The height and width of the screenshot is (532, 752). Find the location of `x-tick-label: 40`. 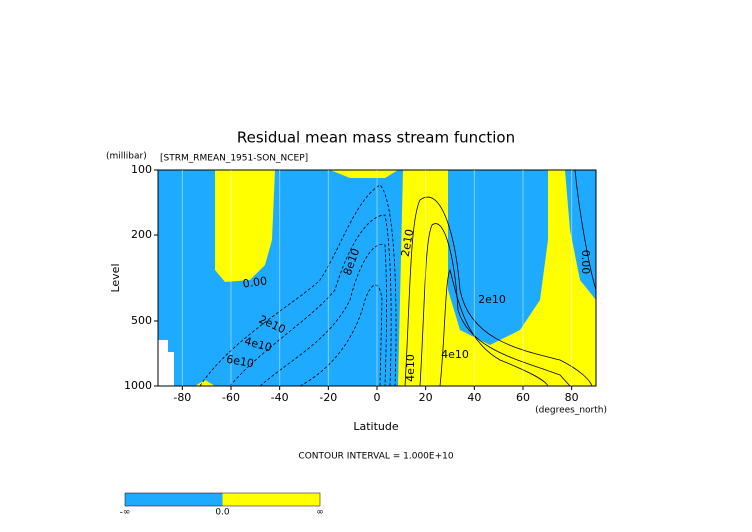

x-tick-label: 40 is located at coordinates (474, 397).